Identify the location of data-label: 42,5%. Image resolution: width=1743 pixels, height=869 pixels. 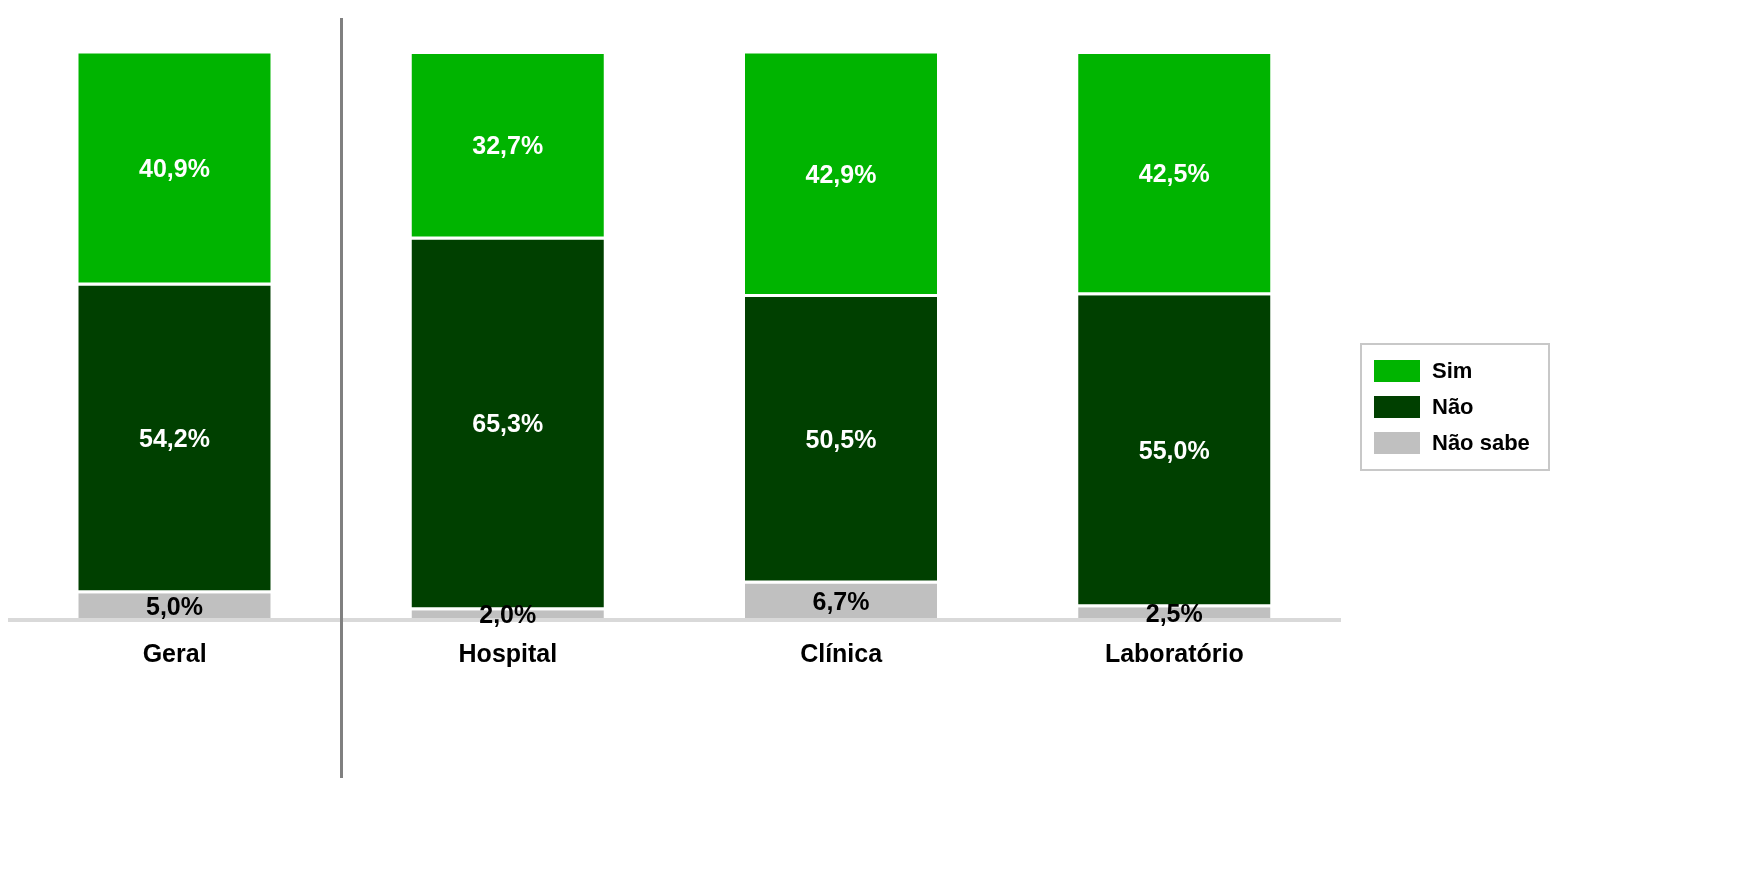
(1174, 173).